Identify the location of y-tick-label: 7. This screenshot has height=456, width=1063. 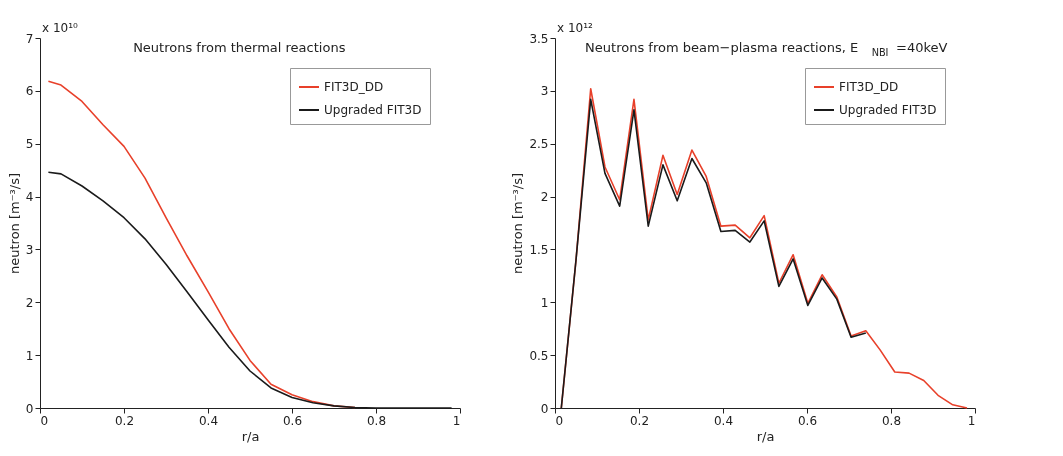
(29, 38).